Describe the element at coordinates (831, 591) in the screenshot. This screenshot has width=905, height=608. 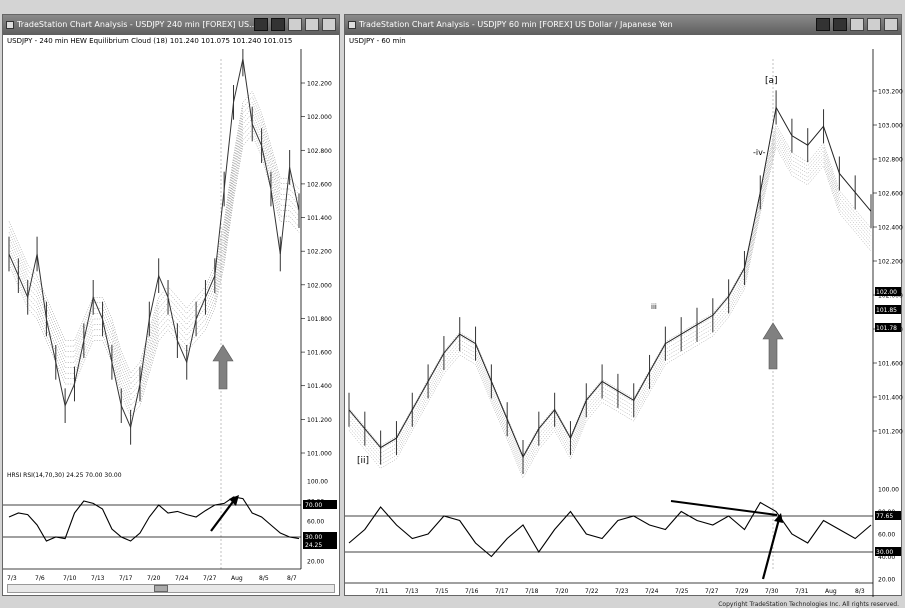
I see `x-tick-label: Aug` at that location.